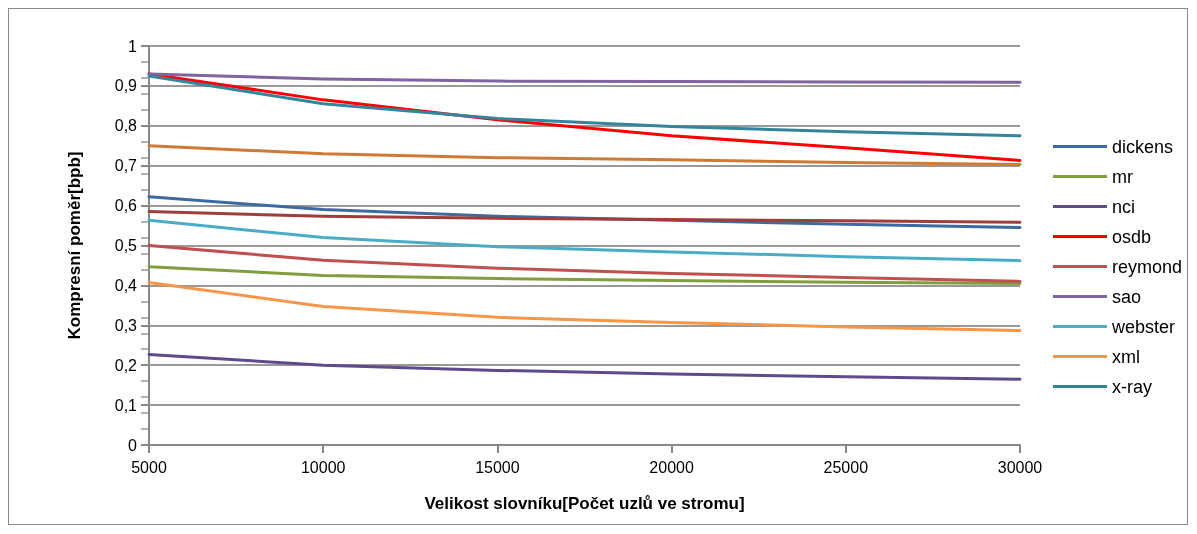 The width and height of the screenshot is (1197, 534). I want to click on x-tick-label: 20000, so click(671, 467).